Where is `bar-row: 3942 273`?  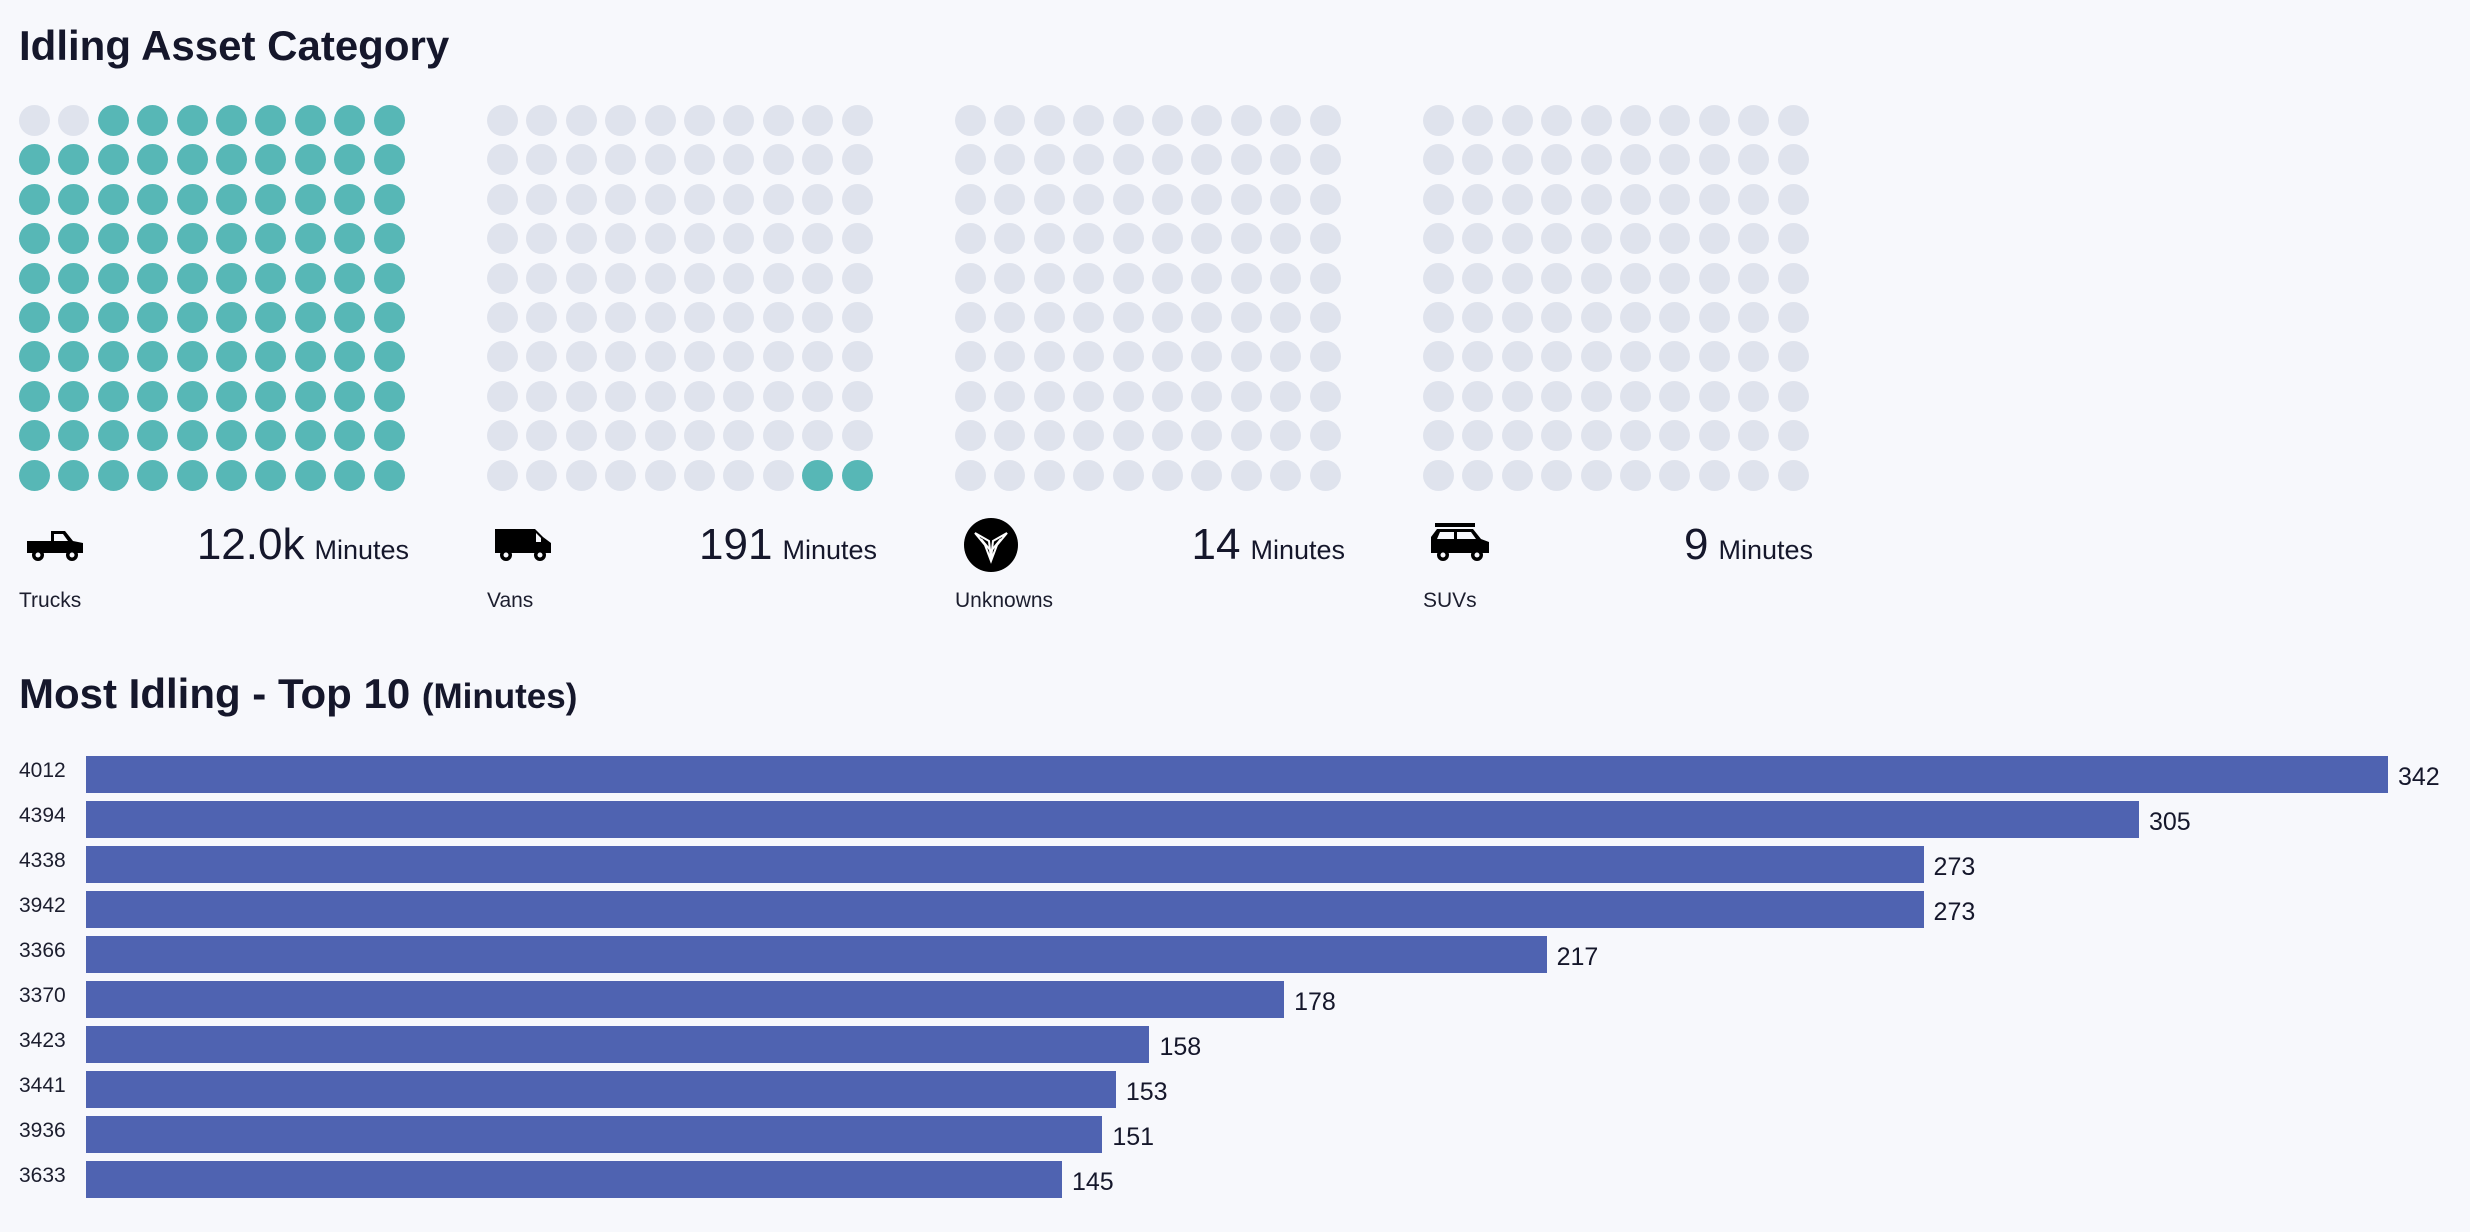 bar-row: 3942 273 is located at coordinates (1235, 909).